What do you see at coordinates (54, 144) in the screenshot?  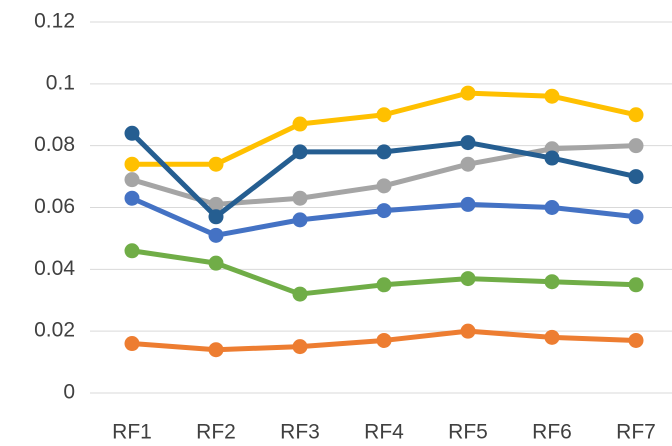 I see `y-tick-label: 0.08` at bounding box center [54, 144].